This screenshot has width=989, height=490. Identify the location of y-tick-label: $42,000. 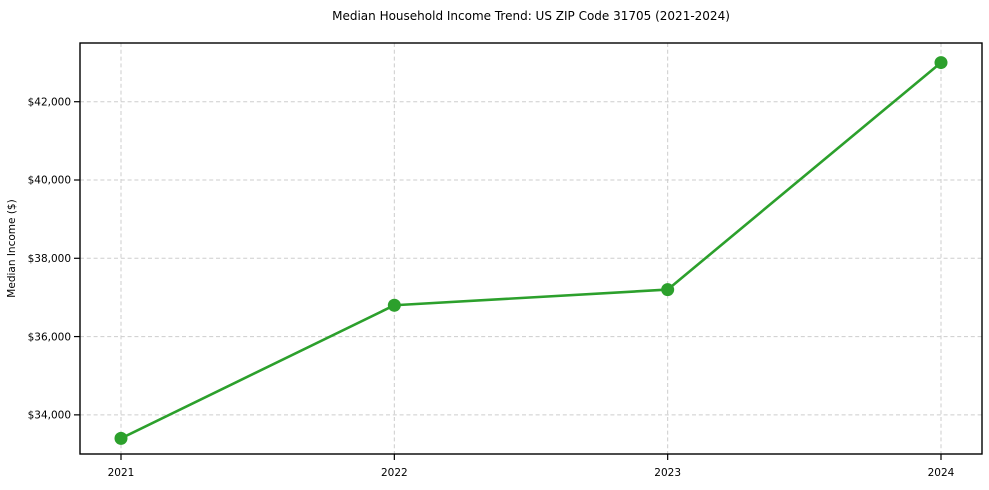
(49, 102).